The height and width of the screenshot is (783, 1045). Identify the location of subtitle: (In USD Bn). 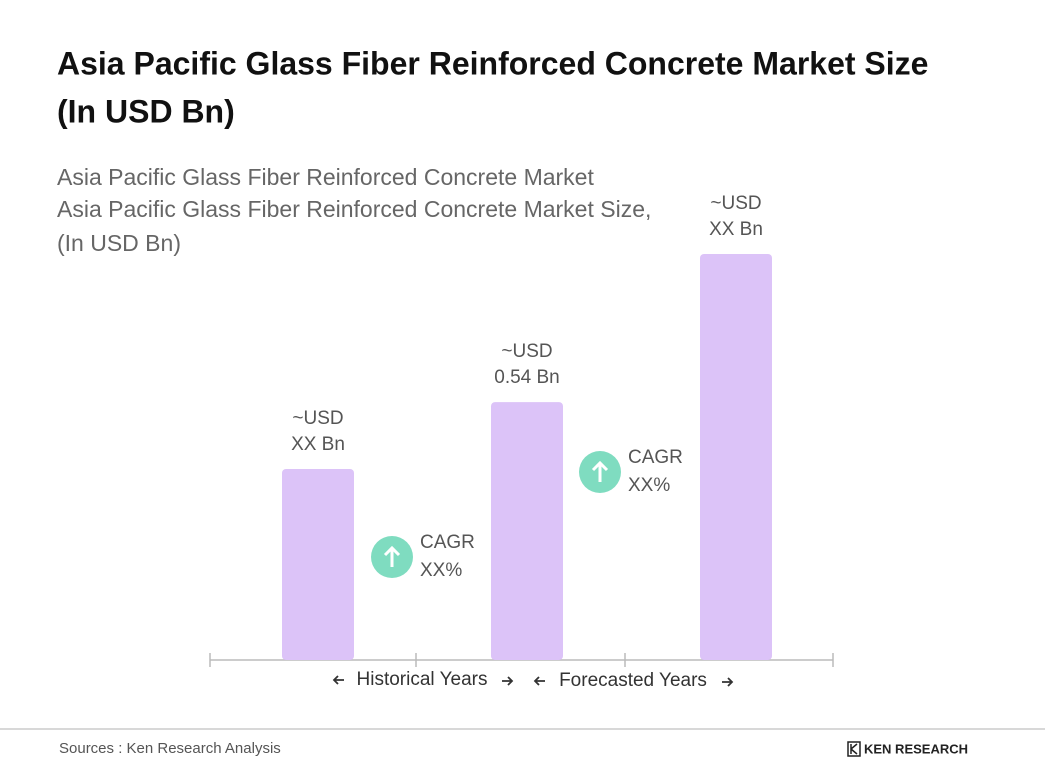
(119, 243).